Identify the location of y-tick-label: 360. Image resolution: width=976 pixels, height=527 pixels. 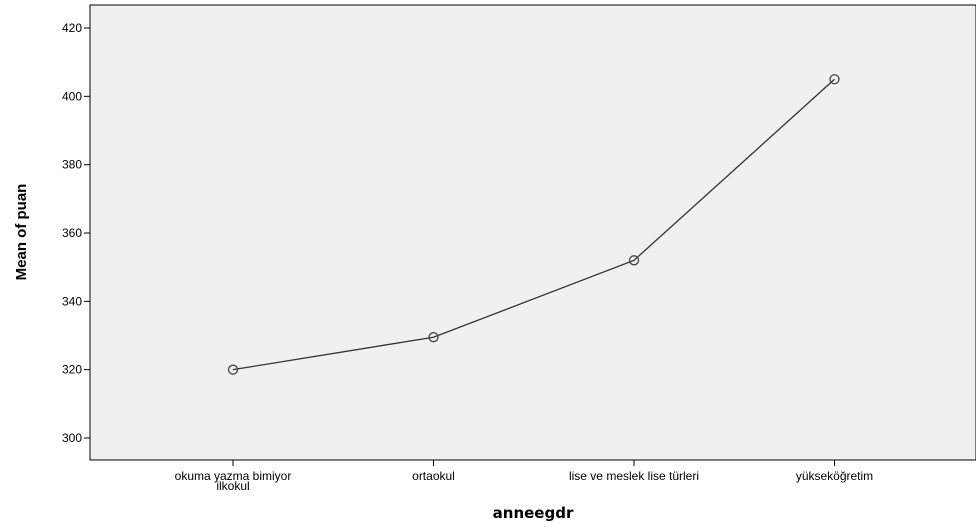
(72, 233).